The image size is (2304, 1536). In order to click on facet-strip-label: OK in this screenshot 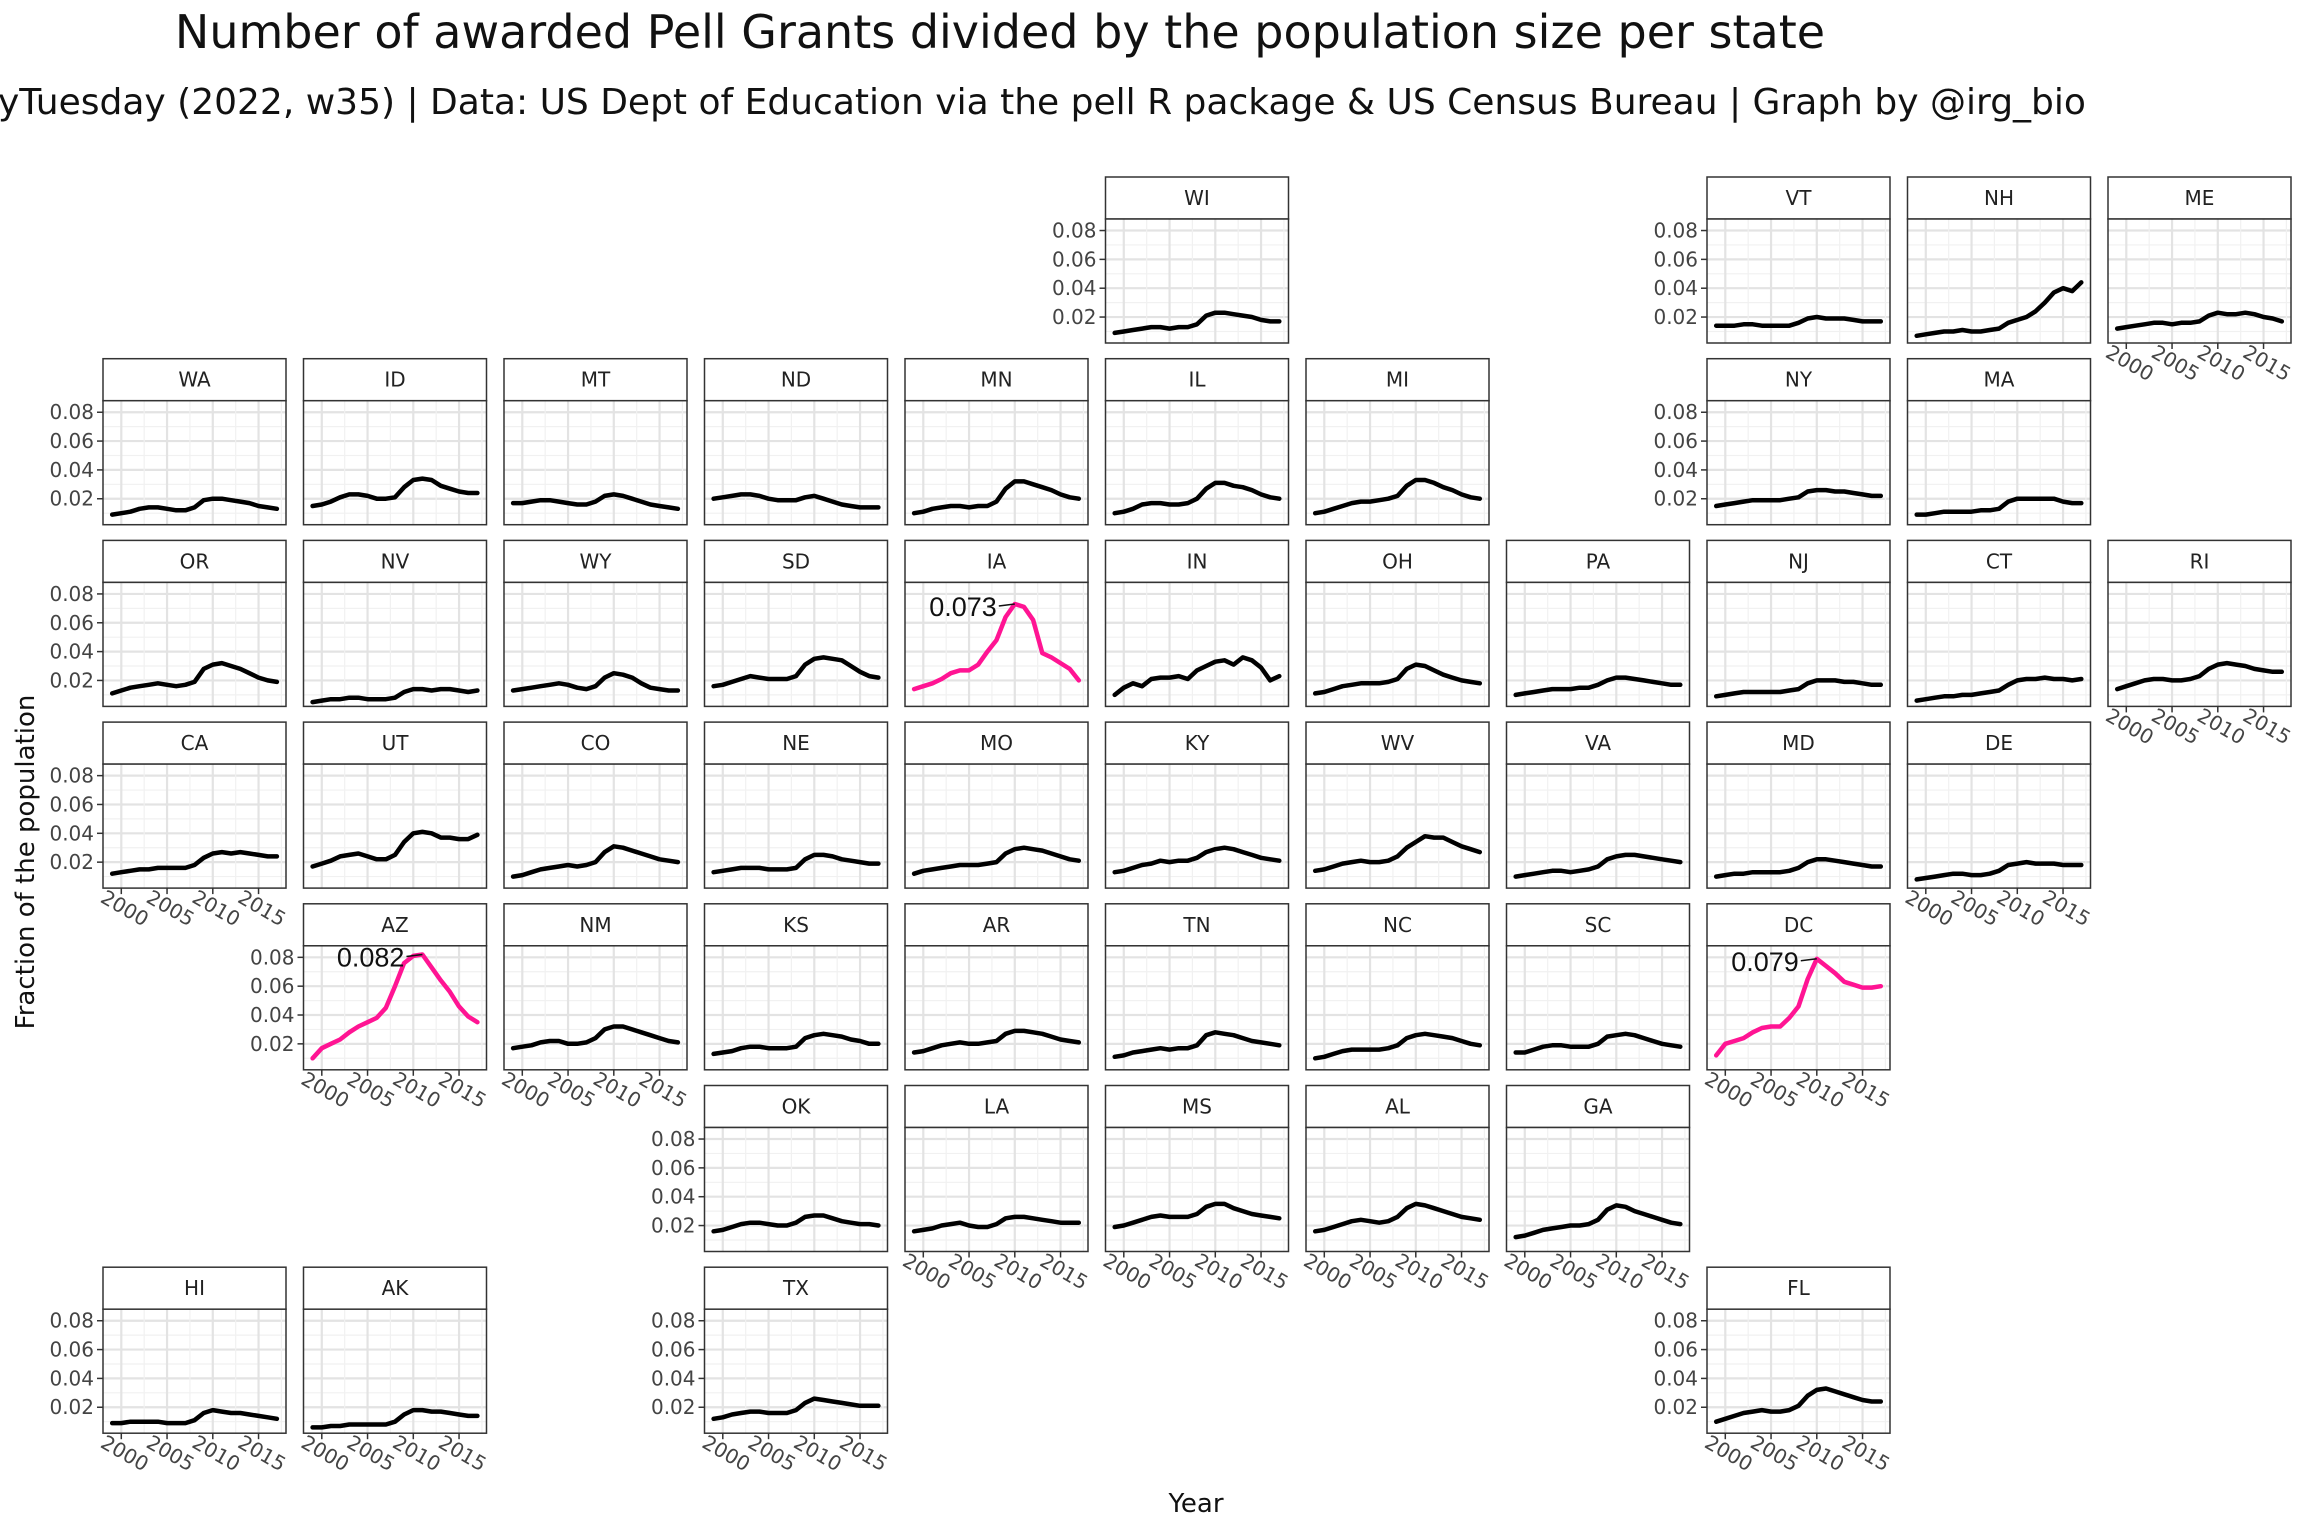, I will do `click(797, 1107)`.